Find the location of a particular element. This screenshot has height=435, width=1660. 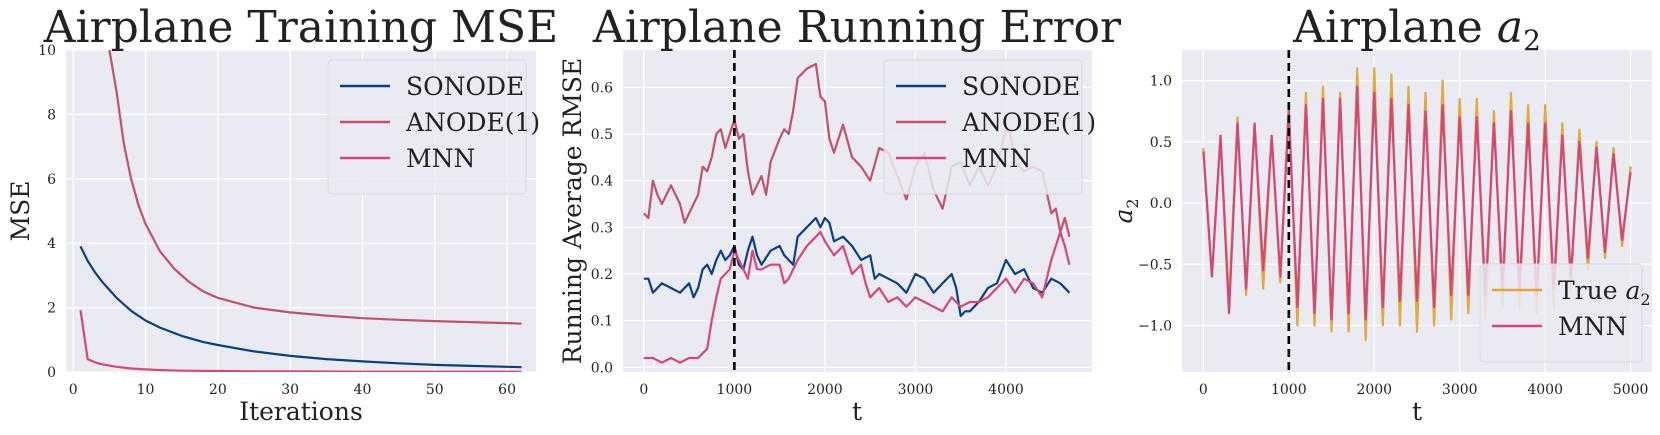

y-tick-label: 0.3 is located at coordinates (602, 228).